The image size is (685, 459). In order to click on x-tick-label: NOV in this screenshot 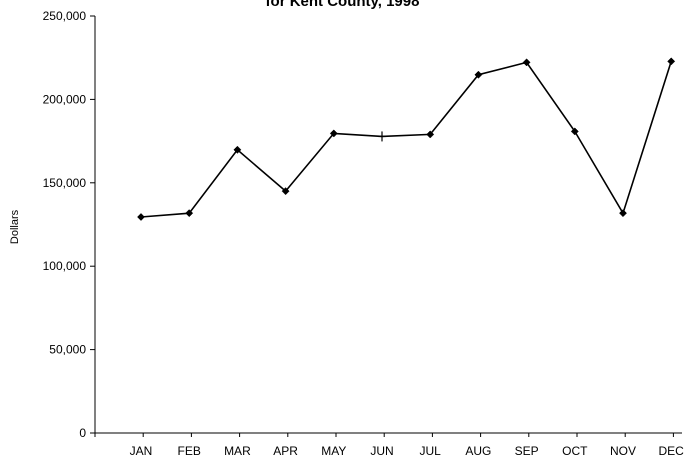, I will do `click(623, 451)`.